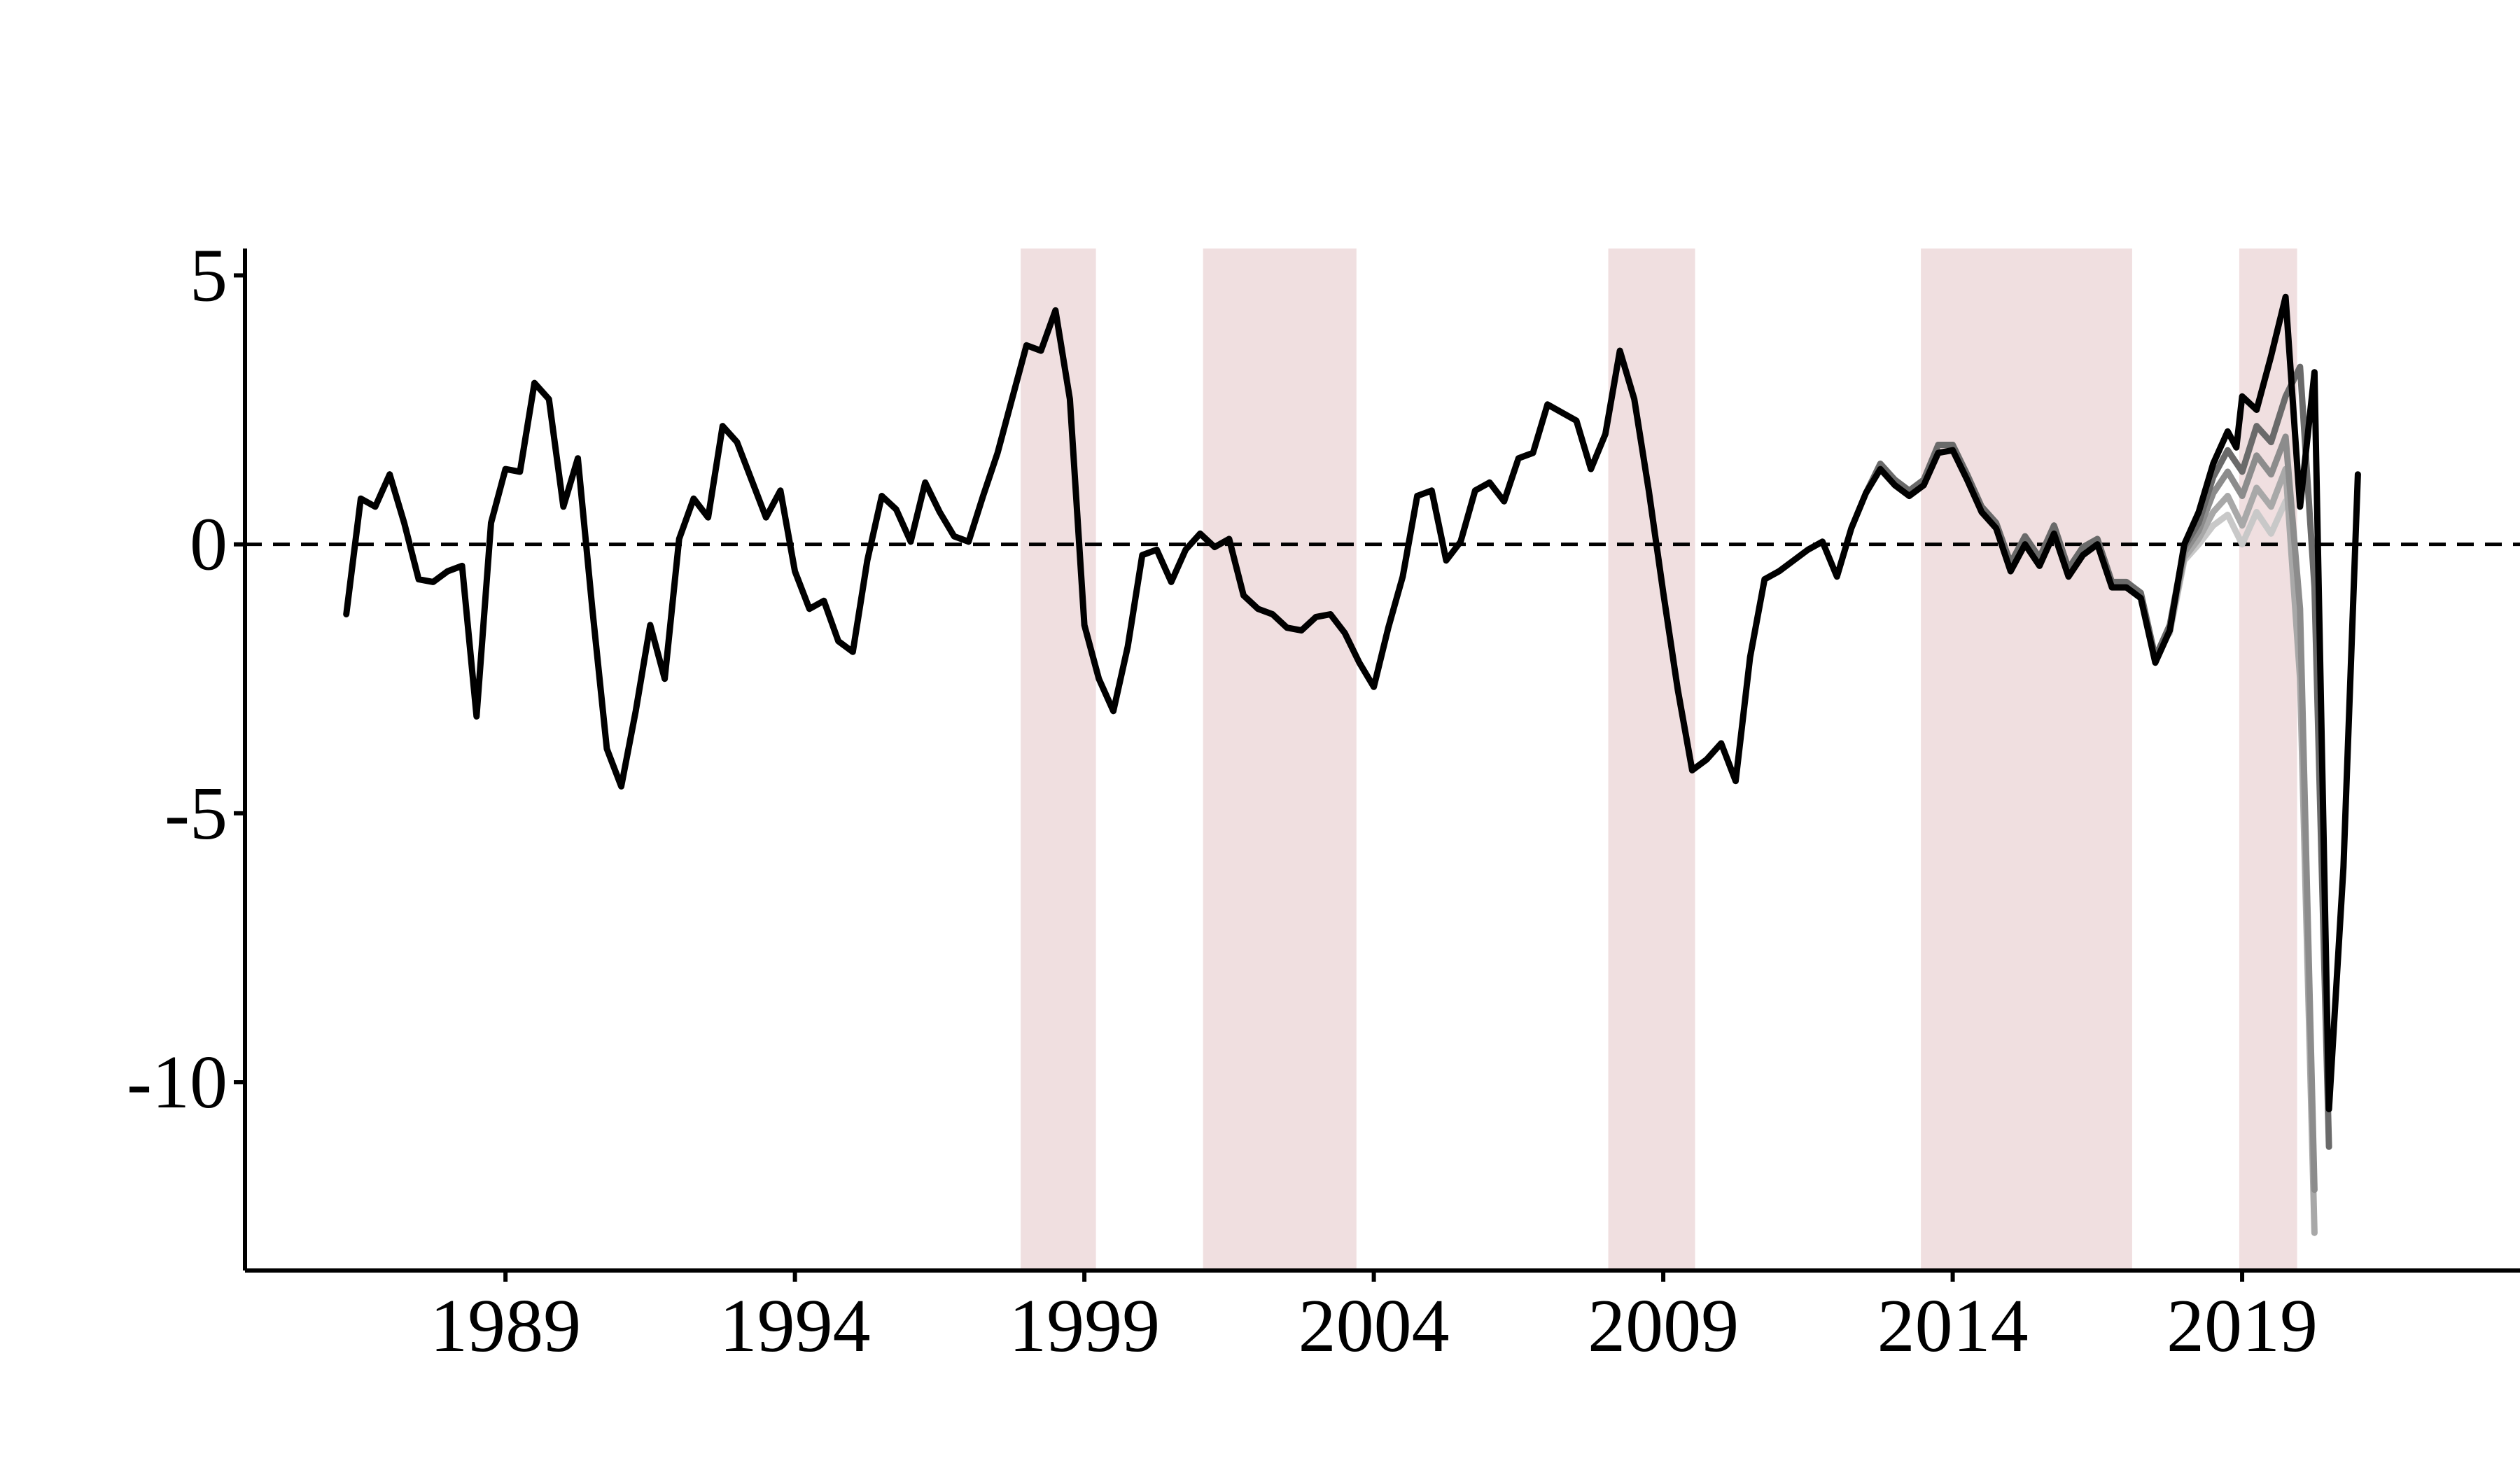 Image resolution: width=2520 pixels, height=1470 pixels. Describe the element at coordinates (177, 1082) in the screenshot. I see `y-tick-label: -10` at that location.